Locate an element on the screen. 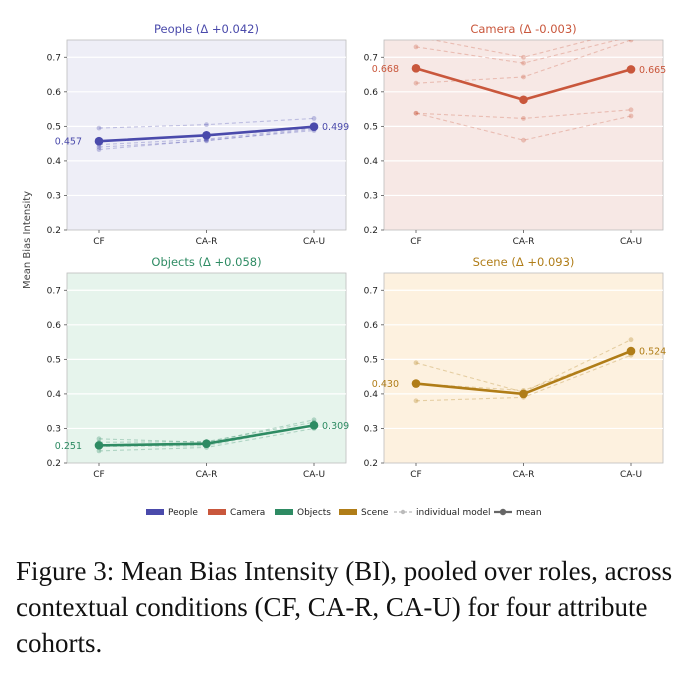 The image size is (689, 677). legend-item: Camera is located at coordinates (236, 513).